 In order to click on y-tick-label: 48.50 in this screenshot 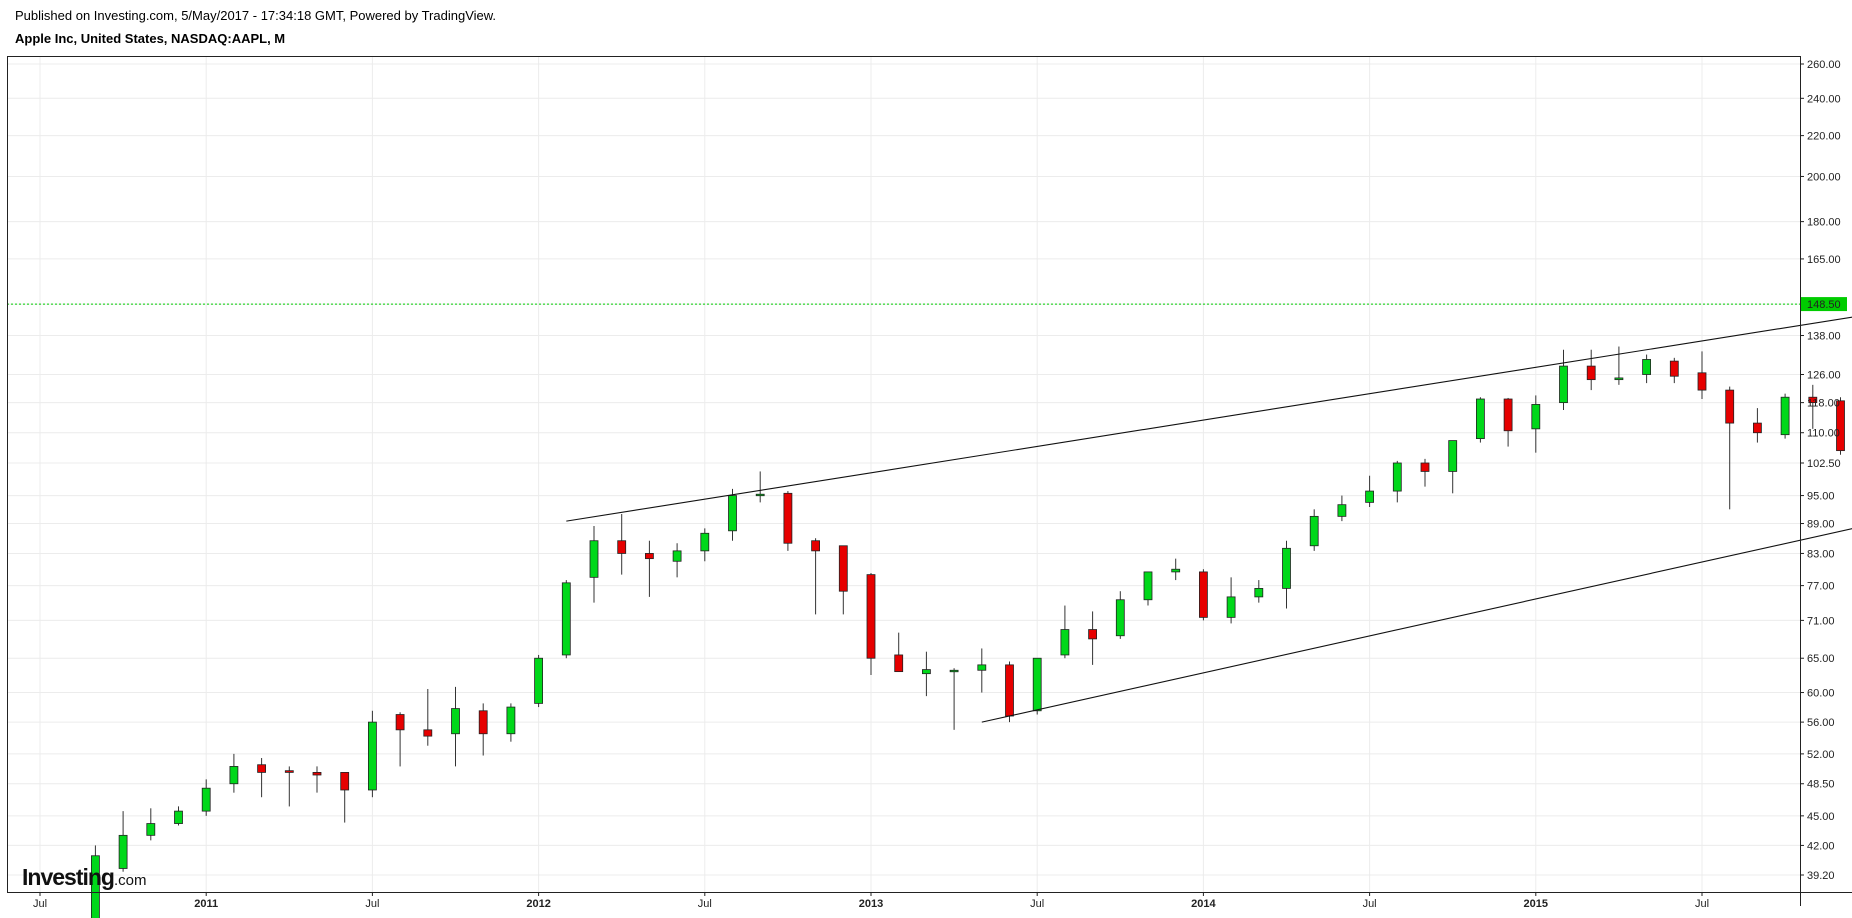, I will do `click(1821, 785)`.